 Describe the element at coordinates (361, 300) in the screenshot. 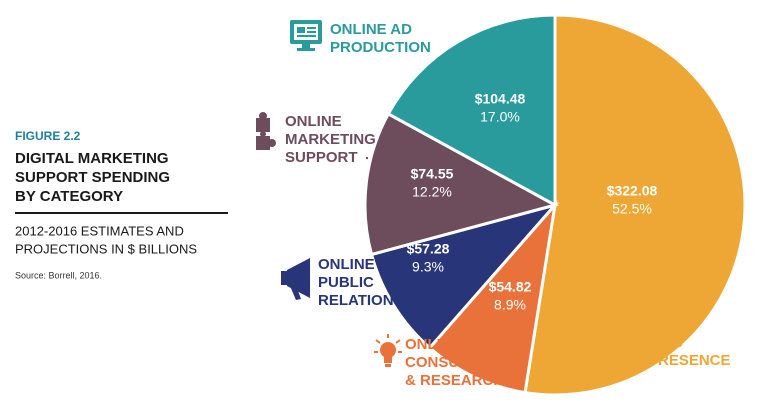

I see `category-label: RELATIONS` at that location.